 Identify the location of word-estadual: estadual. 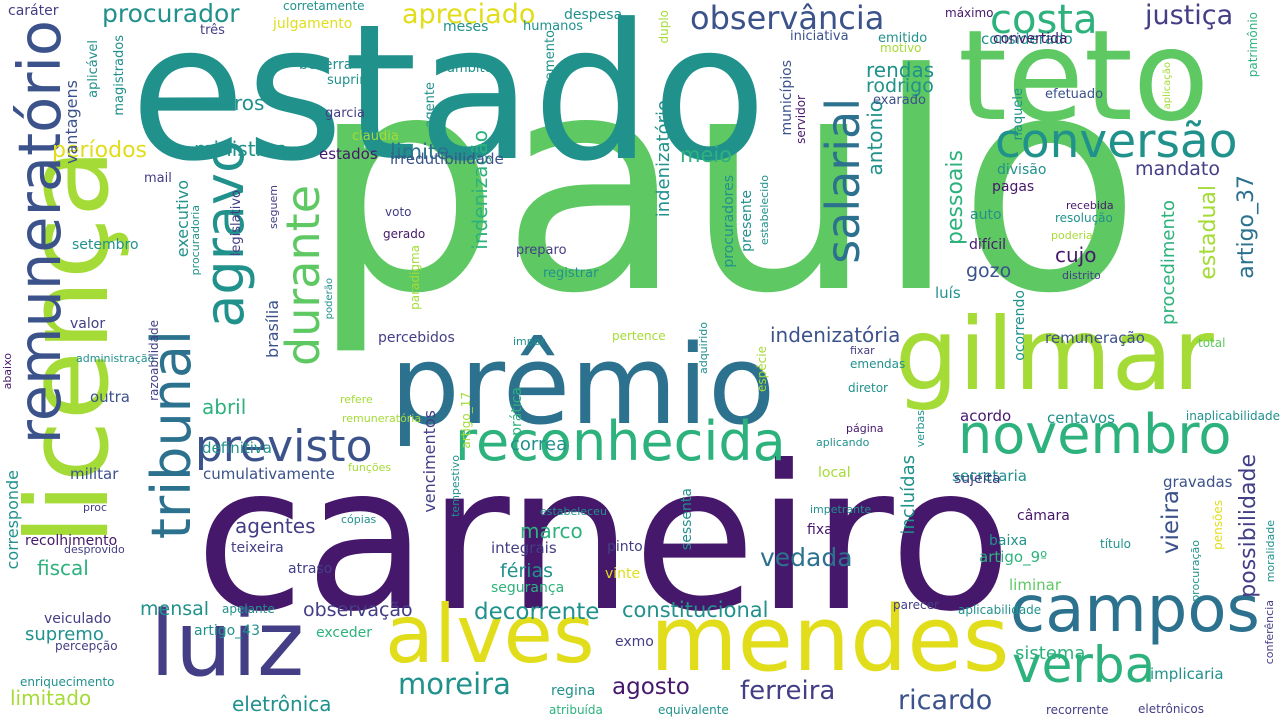
(1208, 232).